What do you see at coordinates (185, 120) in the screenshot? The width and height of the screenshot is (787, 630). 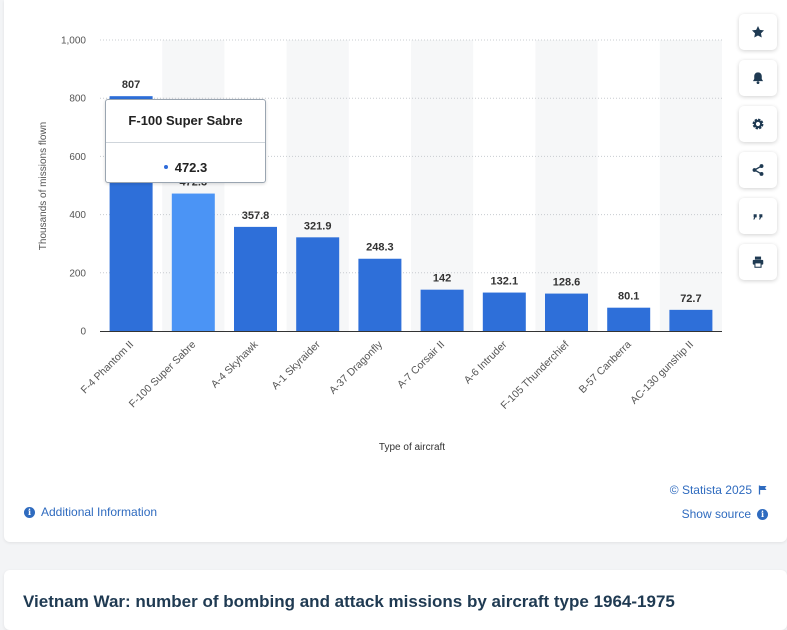 I see `tooltip-title: F-100 Super Sabre` at bounding box center [185, 120].